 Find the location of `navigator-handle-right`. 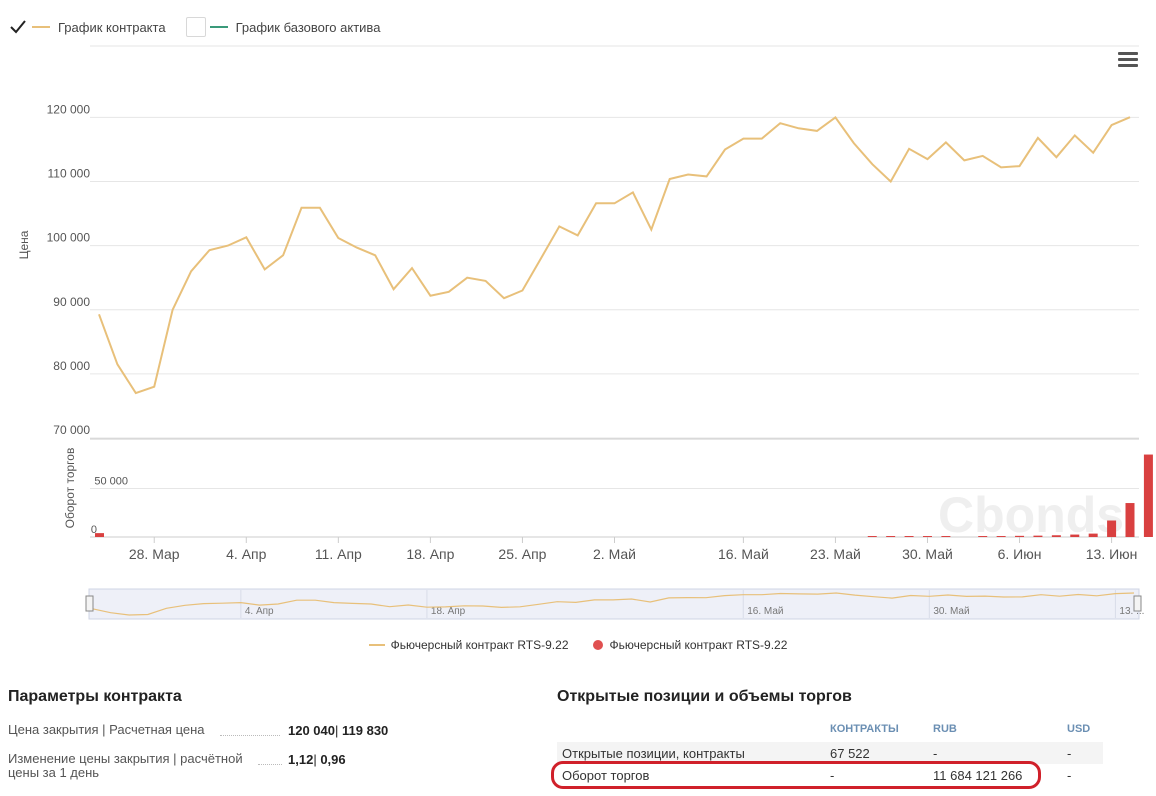

navigator-handle-right is located at coordinates (1137, 603).